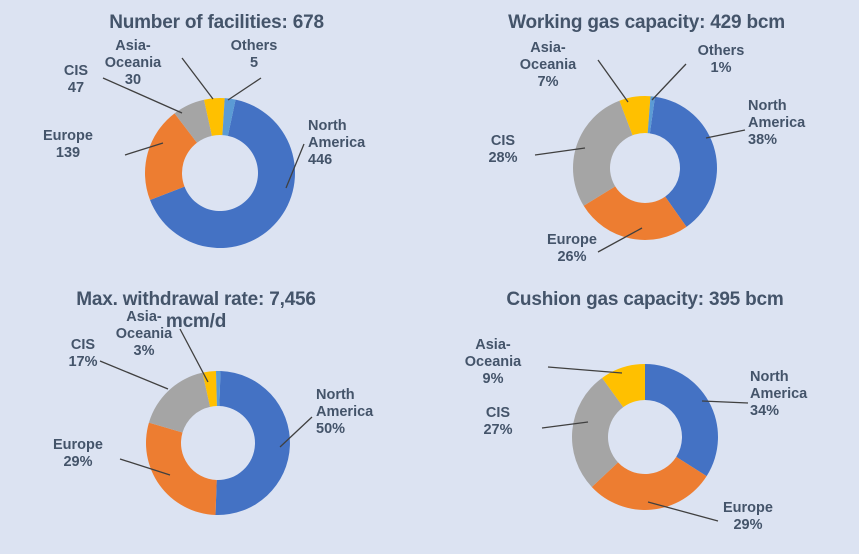  Describe the element at coordinates (144, 334) in the screenshot. I see `data-label-asia-oceania: Asia- Oceania 3%` at that location.